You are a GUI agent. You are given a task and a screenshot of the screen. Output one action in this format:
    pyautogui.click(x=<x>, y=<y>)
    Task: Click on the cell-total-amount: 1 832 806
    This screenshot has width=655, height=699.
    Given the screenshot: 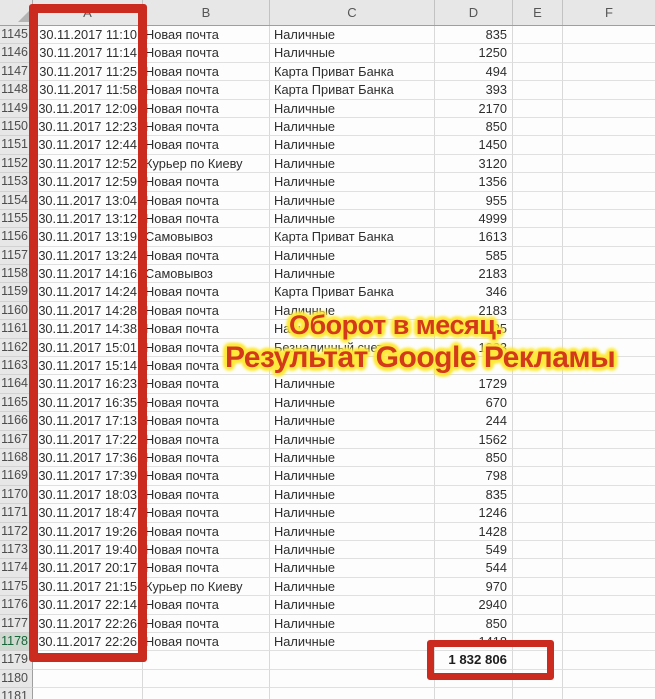 What is the action you would take?
    pyautogui.click(x=474, y=660)
    